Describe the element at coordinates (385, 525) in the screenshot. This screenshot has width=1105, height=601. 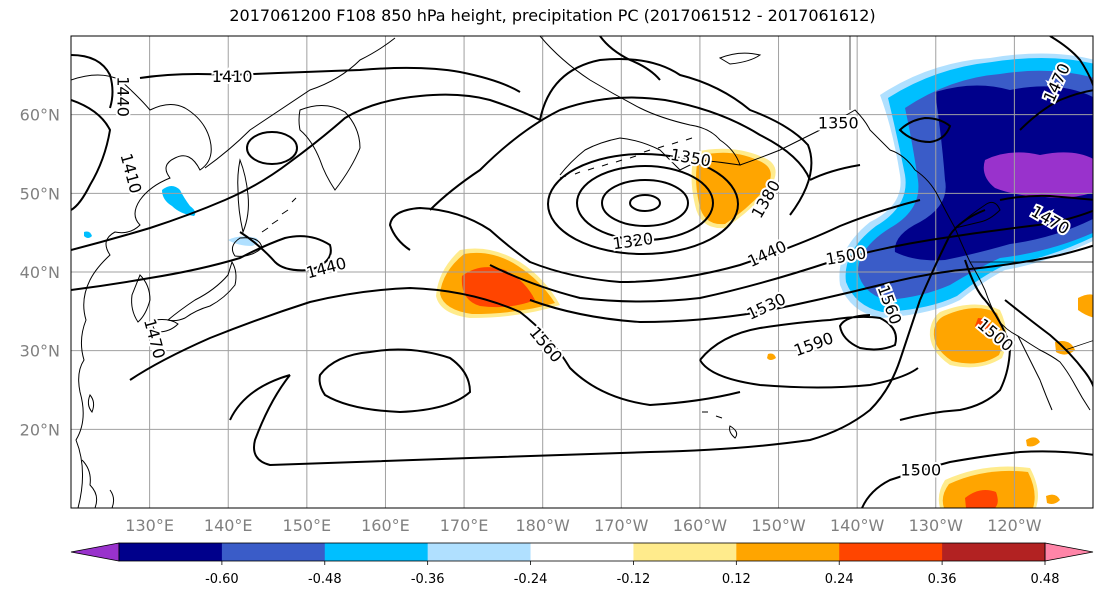
I see `lon-tick-label: 160°E` at that location.